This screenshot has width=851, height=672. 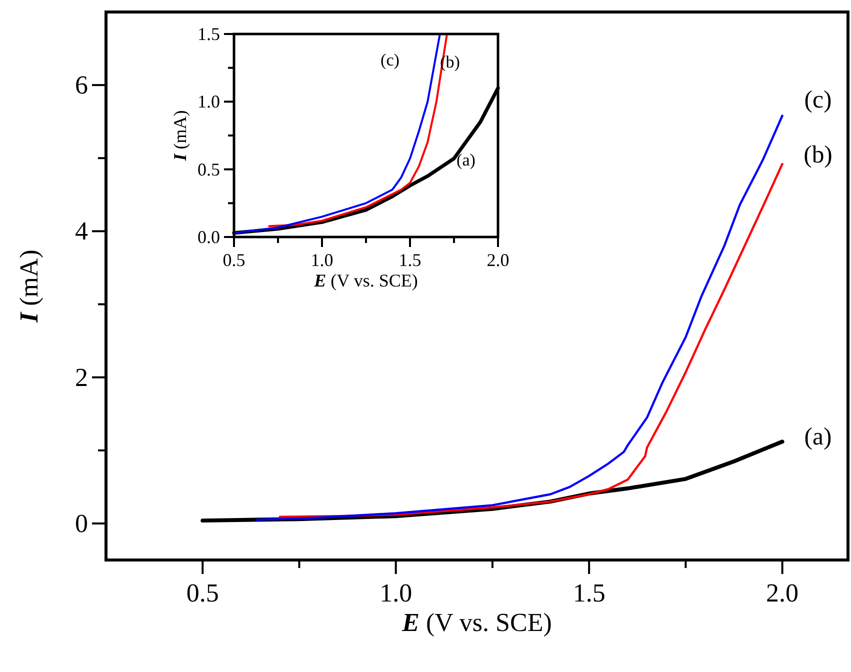 What do you see at coordinates (234, 260) in the screenshot?
I see `x-tick-label: 0.5` at bounding box center [234, 260].